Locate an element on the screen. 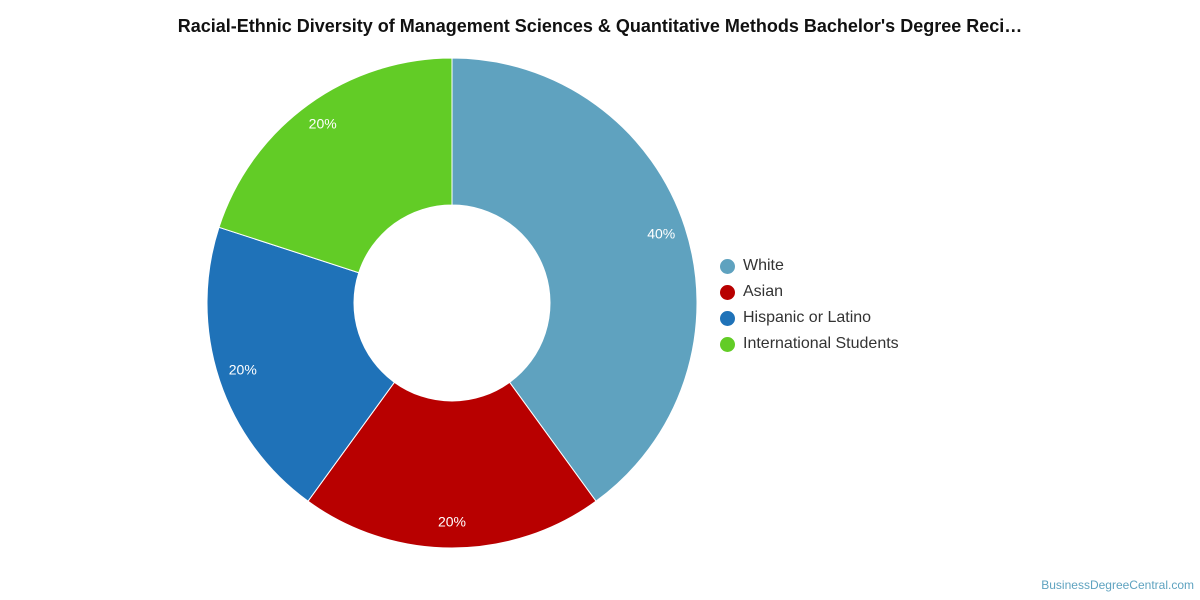  legend-item: Asian is located at coordinates (809, 292).